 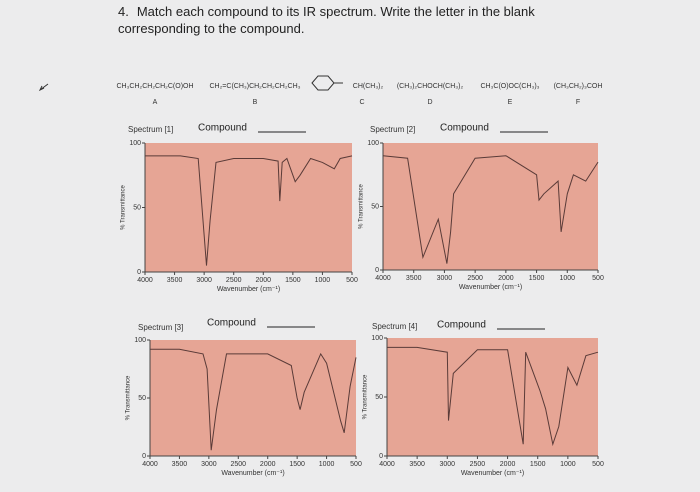 I want to click on compound-formula: CH₂=C(CH₃)CH₂CH₂CH₂CH₃, so click(x=254, y=86).